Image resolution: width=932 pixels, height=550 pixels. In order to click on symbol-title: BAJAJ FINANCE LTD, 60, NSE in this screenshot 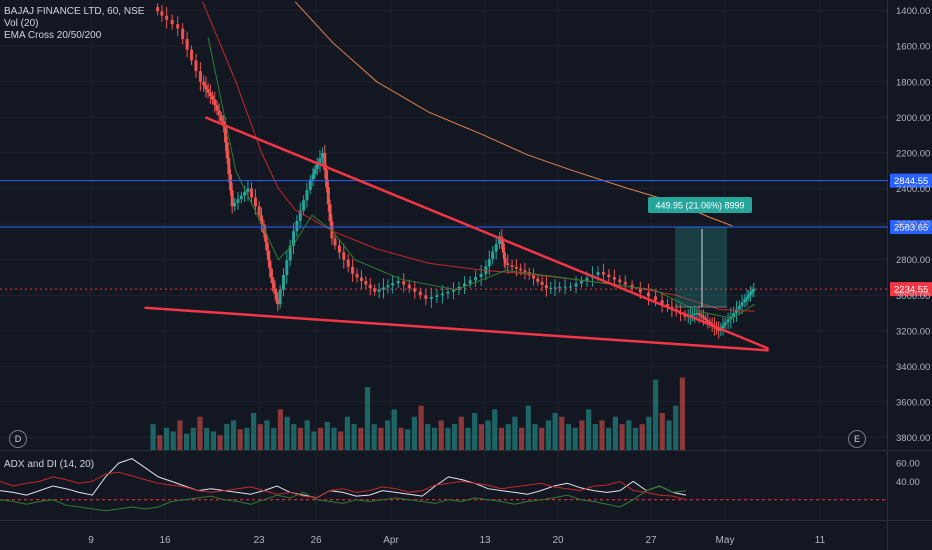, I will do `click(74, 11)`.